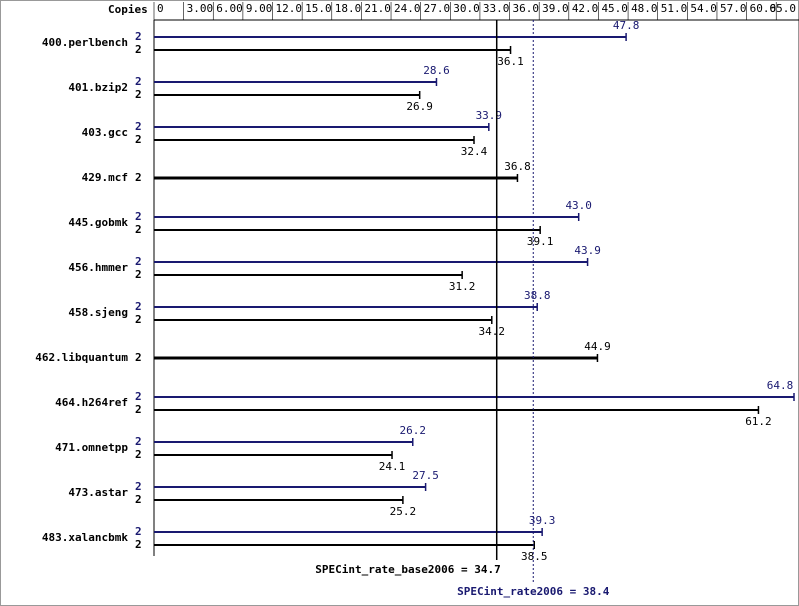 This screenshot has width=799, height=606. I want to click on value-label: 38.5, so click(534, 556).